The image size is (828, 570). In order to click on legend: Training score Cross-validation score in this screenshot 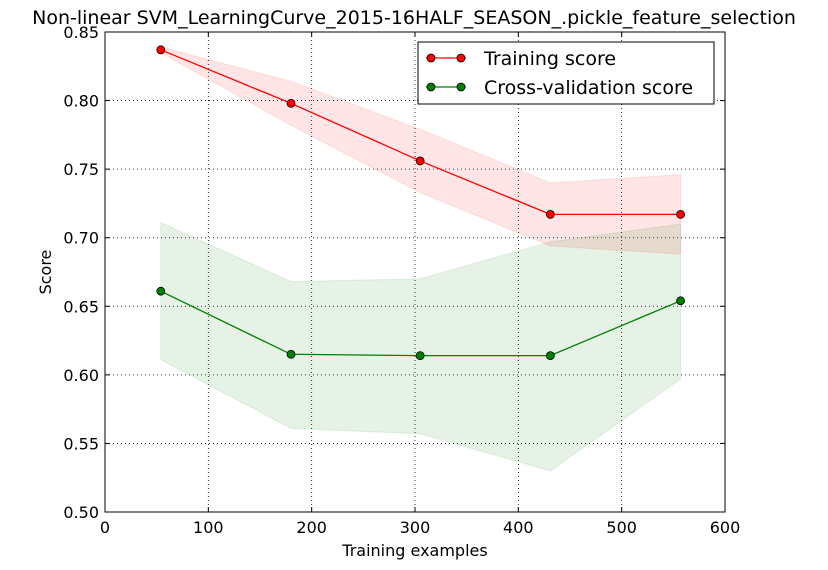, I will do `click(566, 73)`.